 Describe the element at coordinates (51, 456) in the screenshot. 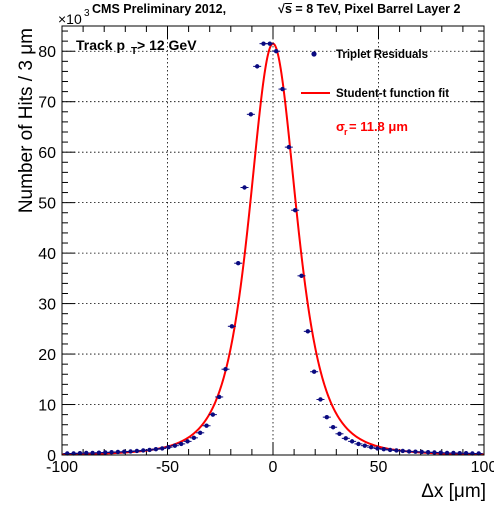

I see `y-tick-label: 0` at that location.